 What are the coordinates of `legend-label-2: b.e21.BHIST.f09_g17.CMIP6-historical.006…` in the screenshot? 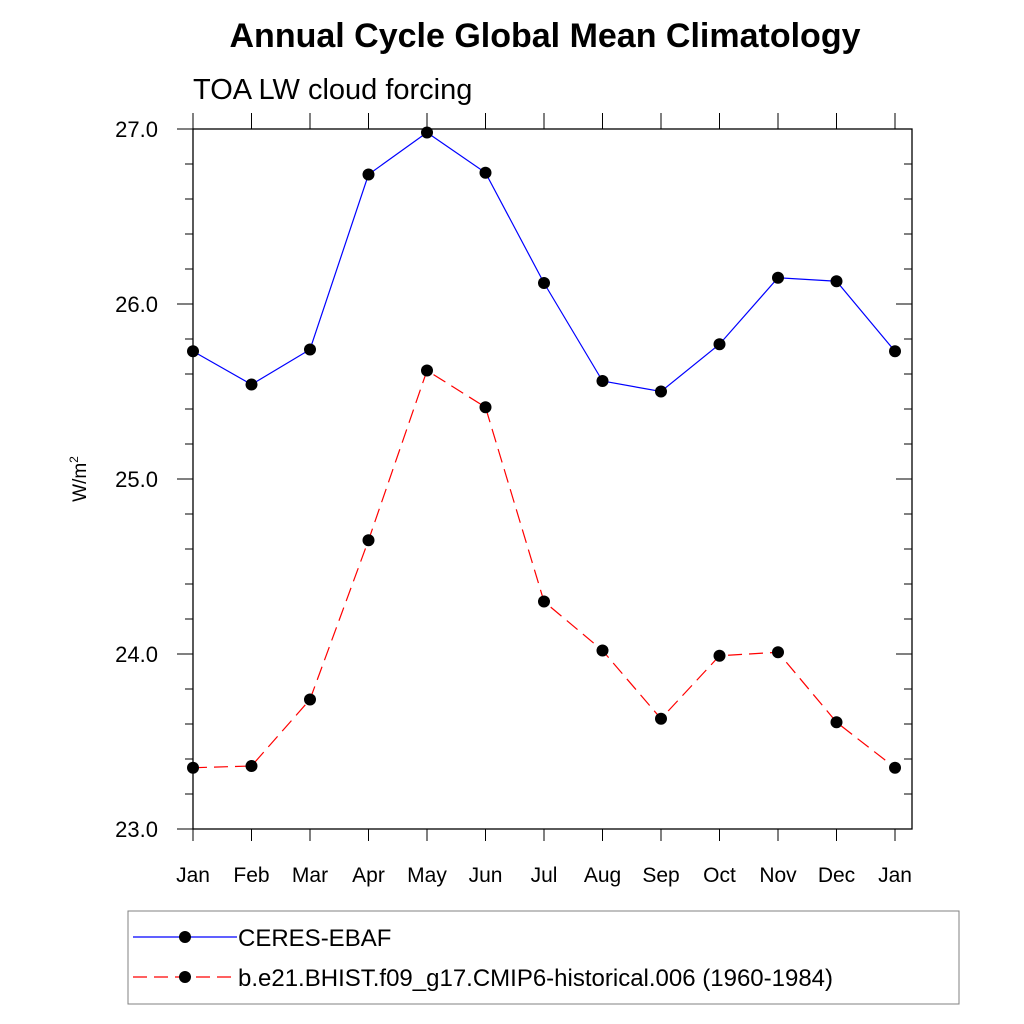 It's located at (535, 978).